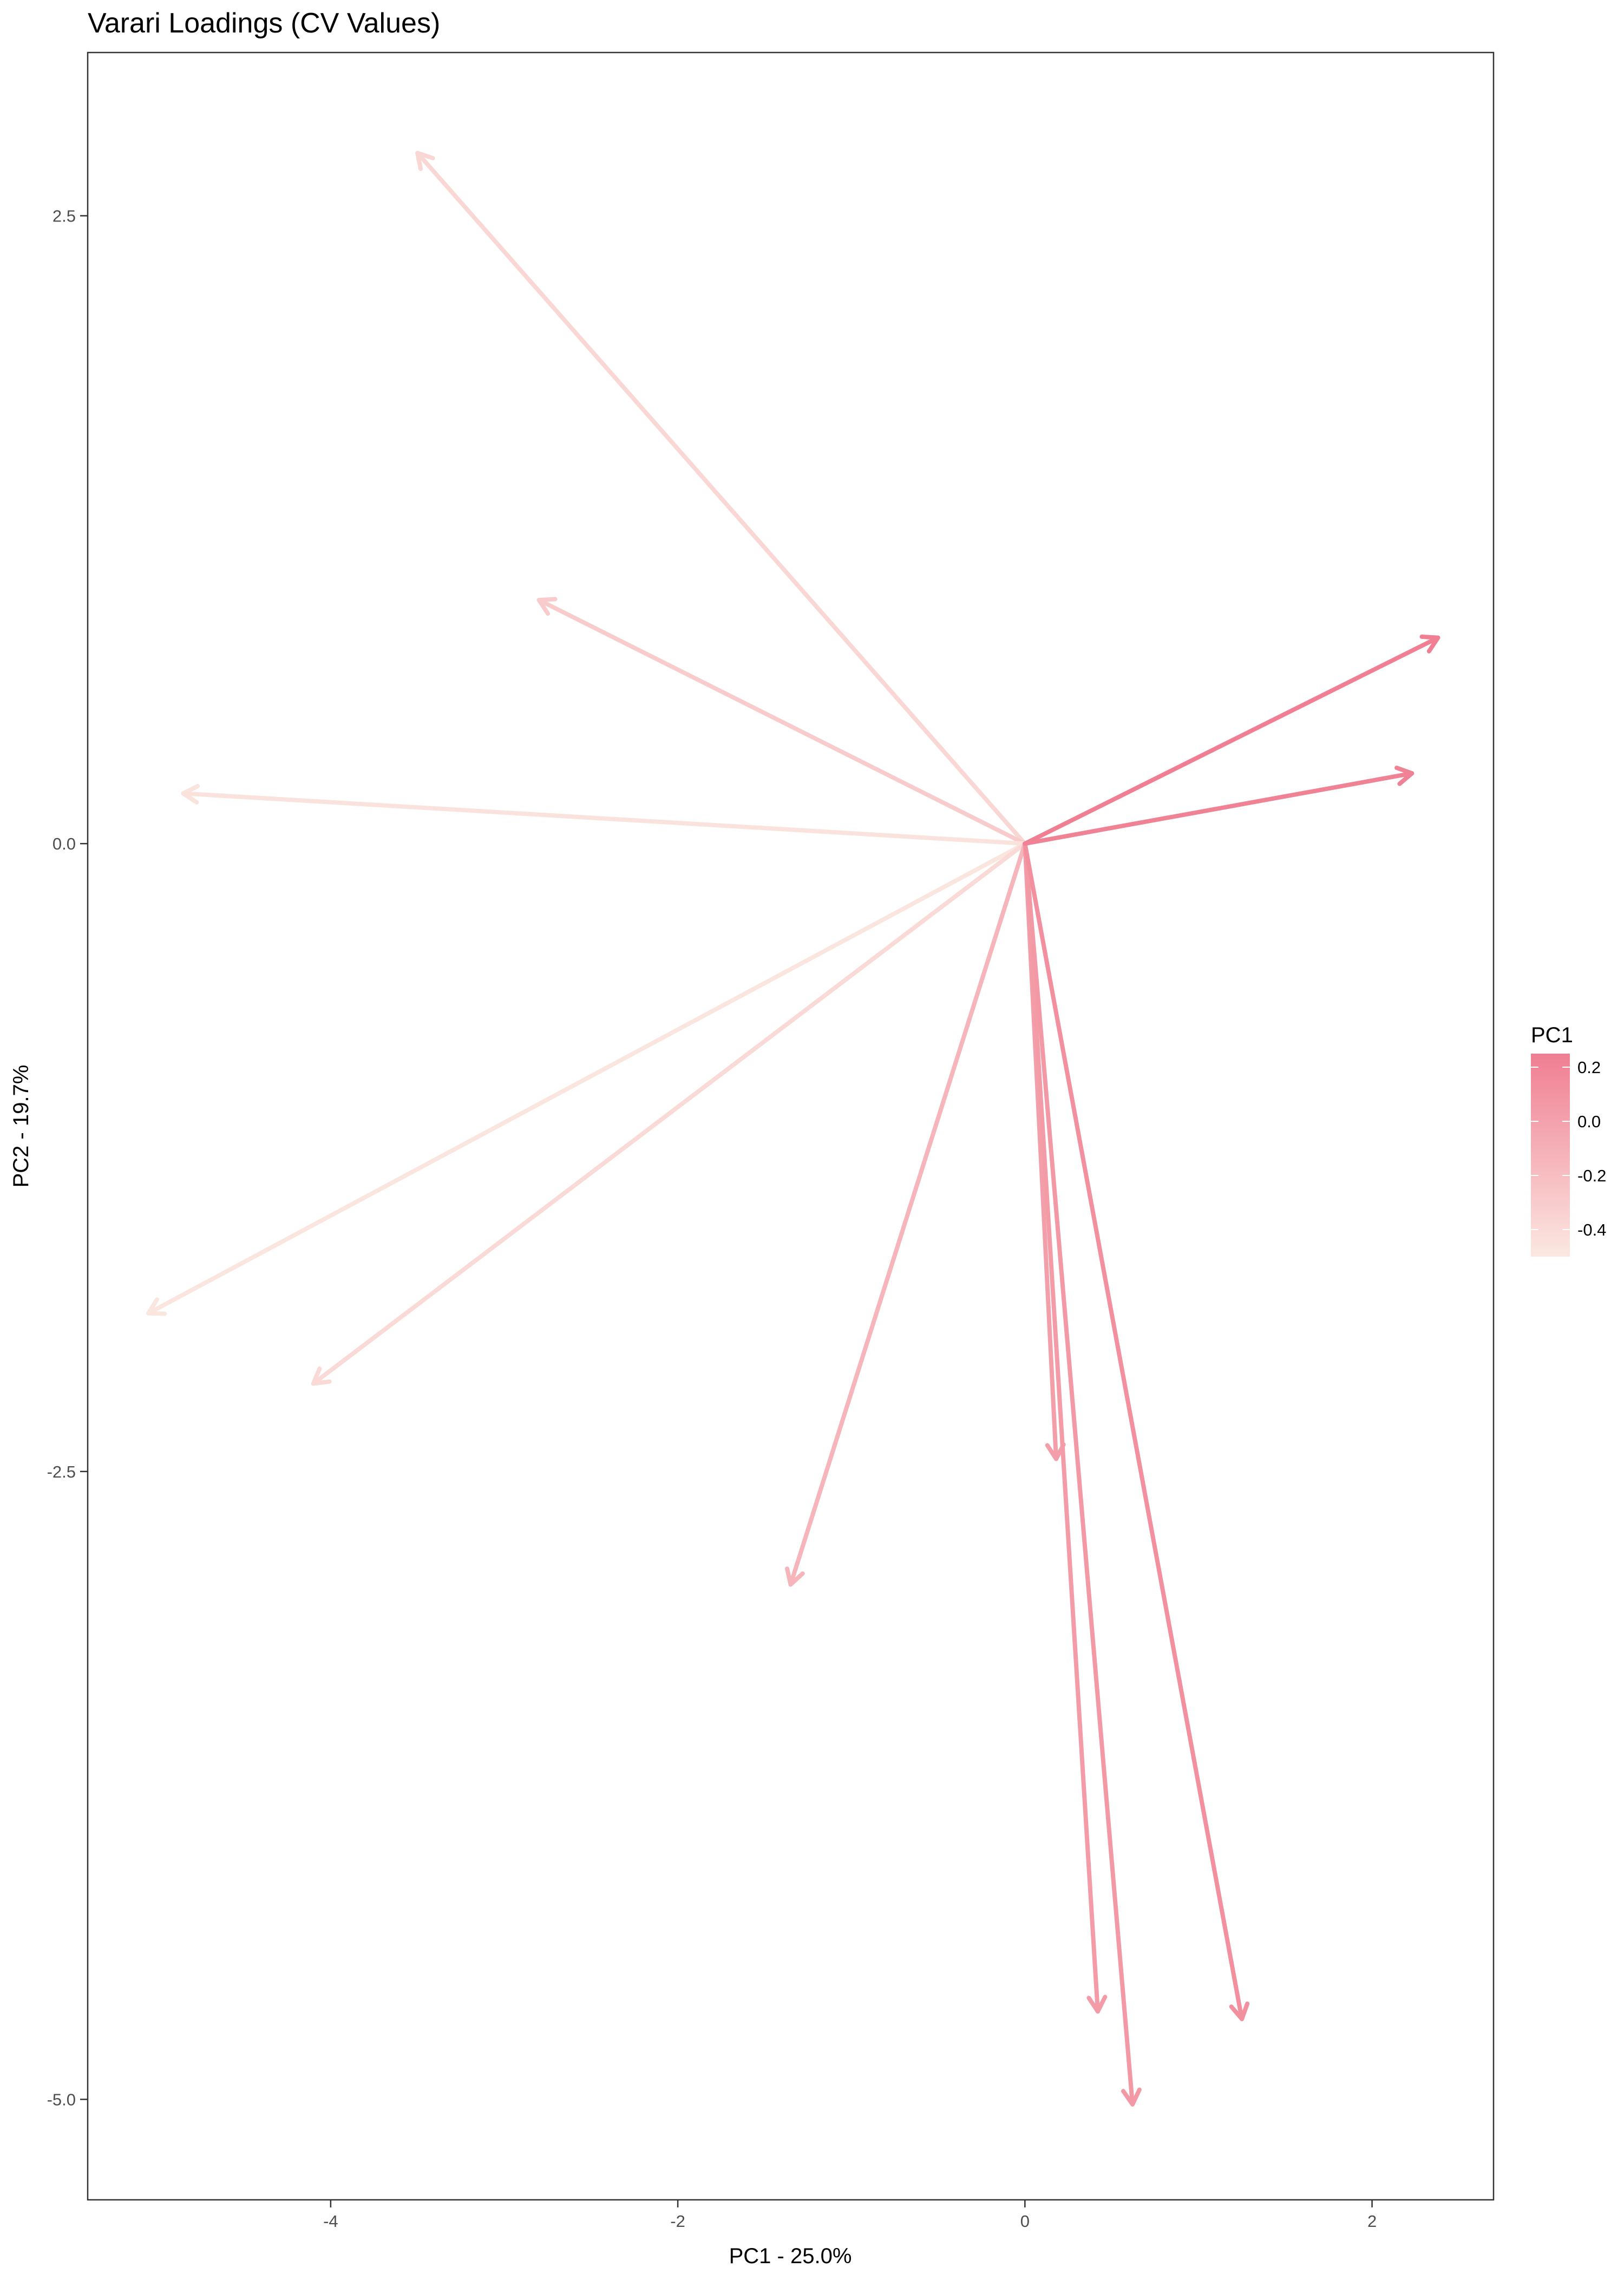 This screenshot has height=2274, width=1624. I want to click on y-tick-label: 0.0, so click(64, 844).